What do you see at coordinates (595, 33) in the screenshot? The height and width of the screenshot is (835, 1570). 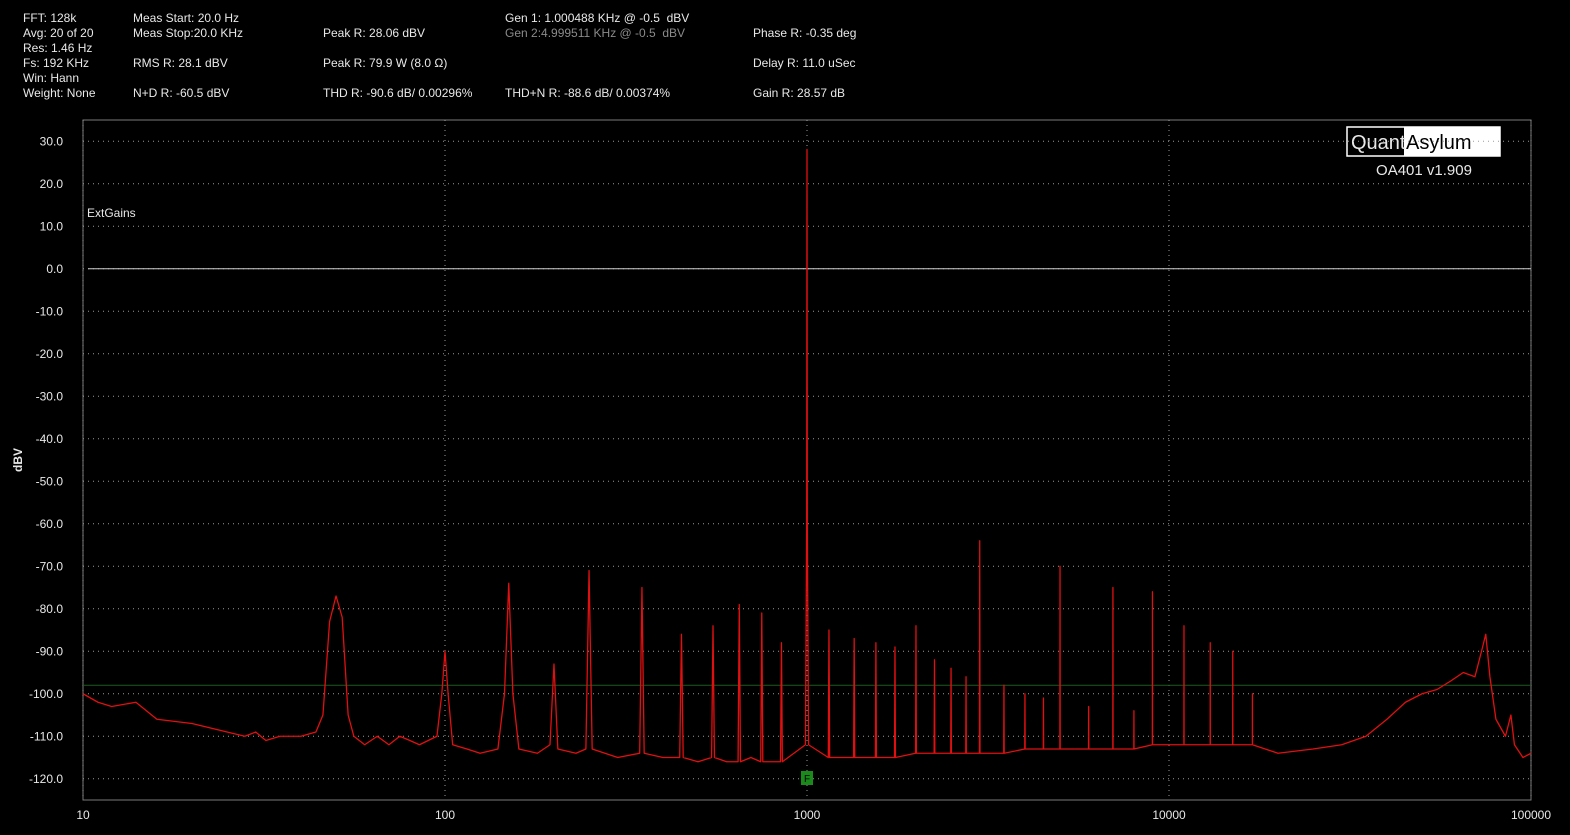 I see `readout: Gen 2:4.999511 KHz @ -0.5 dBV` at bounding box center [595, 33].